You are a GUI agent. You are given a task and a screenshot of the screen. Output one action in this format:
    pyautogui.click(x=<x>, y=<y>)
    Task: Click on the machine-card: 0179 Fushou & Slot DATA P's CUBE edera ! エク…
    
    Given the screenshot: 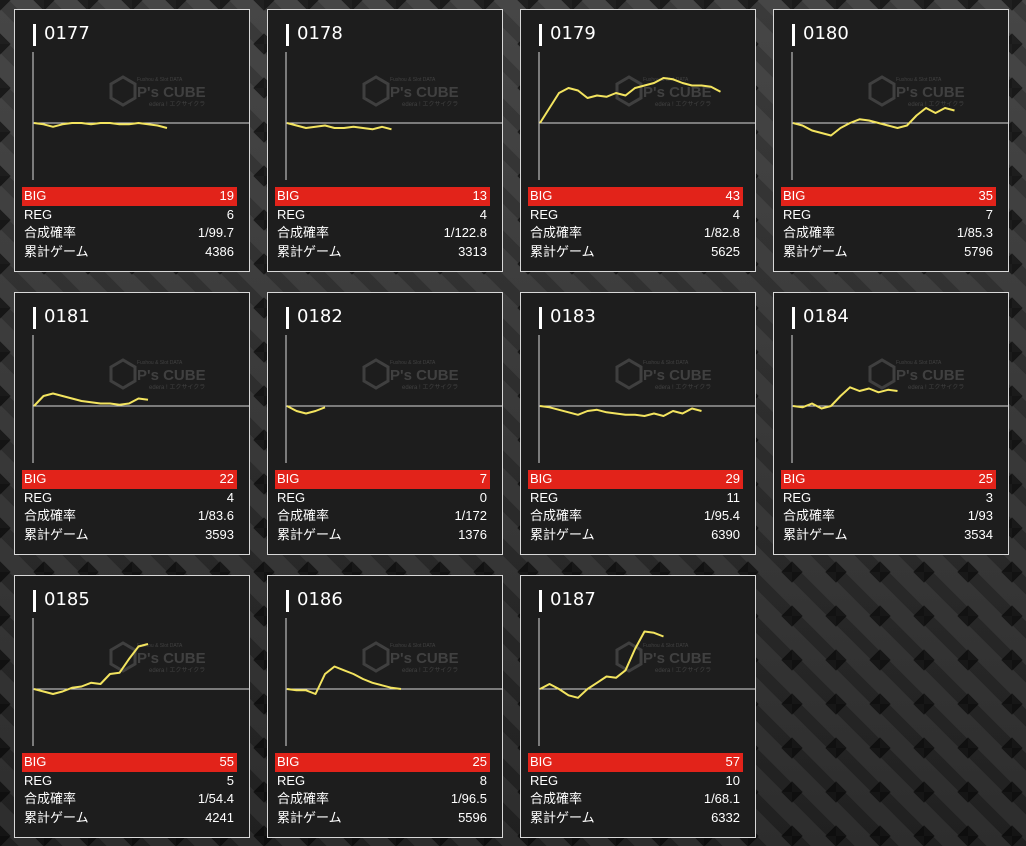 What is the action you would take?
    pyautogui.click(x=638, y=140)
    